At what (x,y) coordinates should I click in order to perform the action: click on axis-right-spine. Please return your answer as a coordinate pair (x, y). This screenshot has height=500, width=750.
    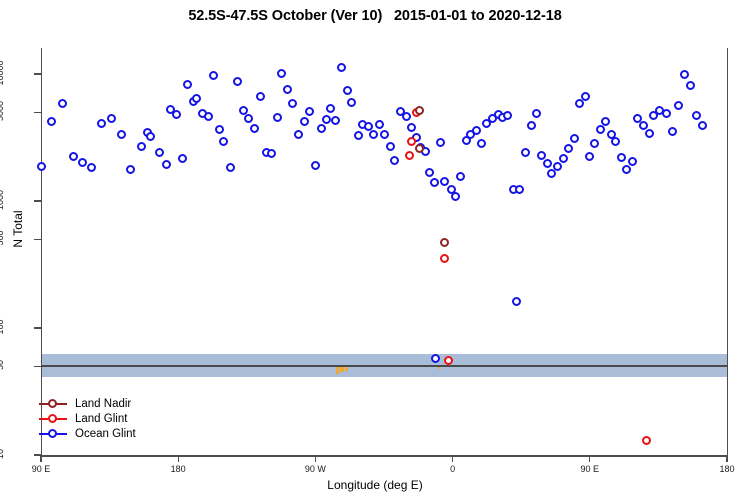
    Looking at the image, I should click on (727, 251).